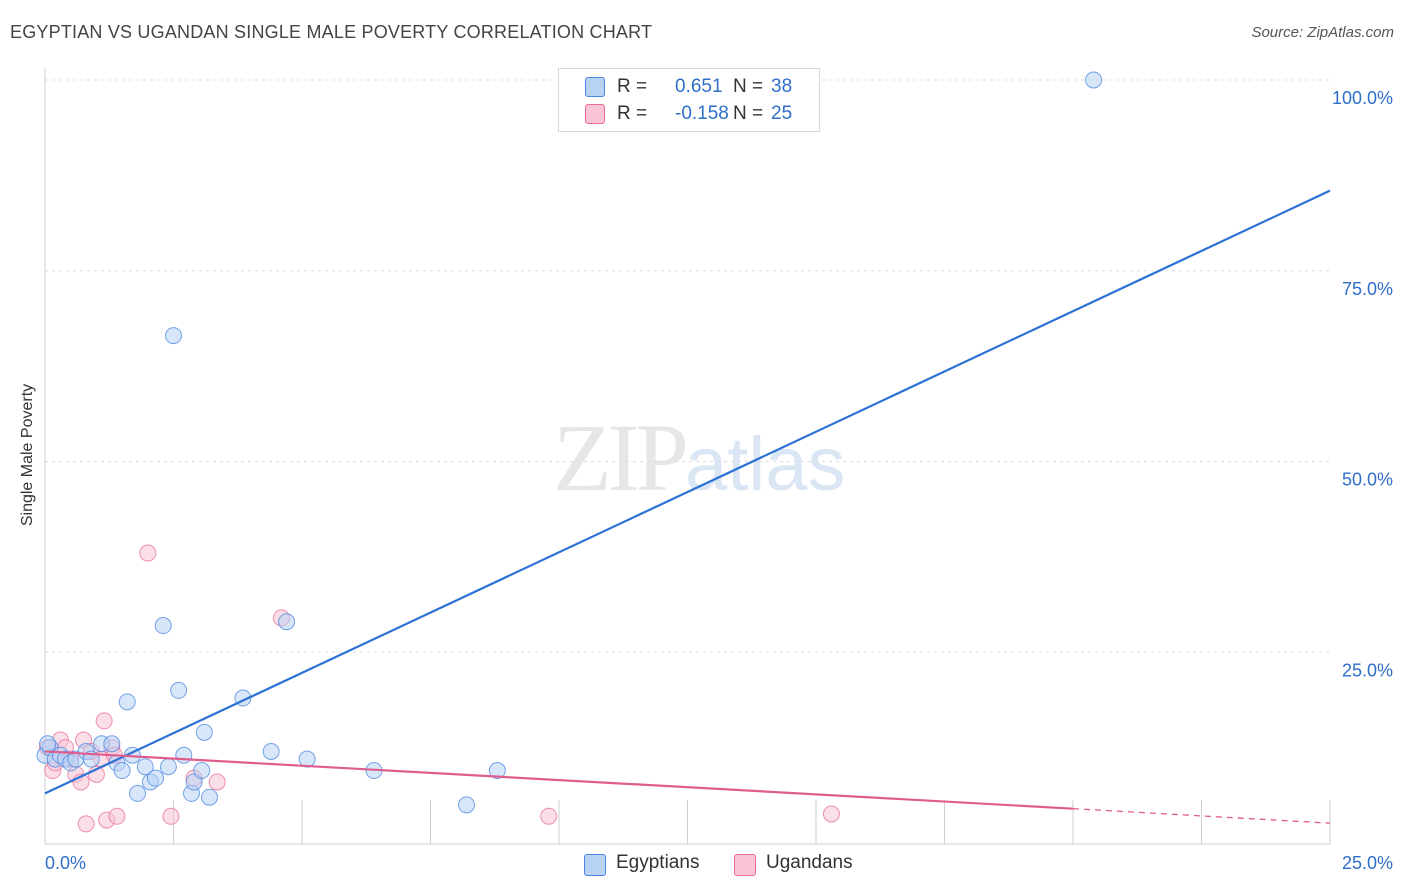 The height and width of the screenshot is (892, 1406). What do you see at coordinates (702, 113) in the screenshot?
I see `r-value-ugandans: -0.158` at bounding box center [702, 113].